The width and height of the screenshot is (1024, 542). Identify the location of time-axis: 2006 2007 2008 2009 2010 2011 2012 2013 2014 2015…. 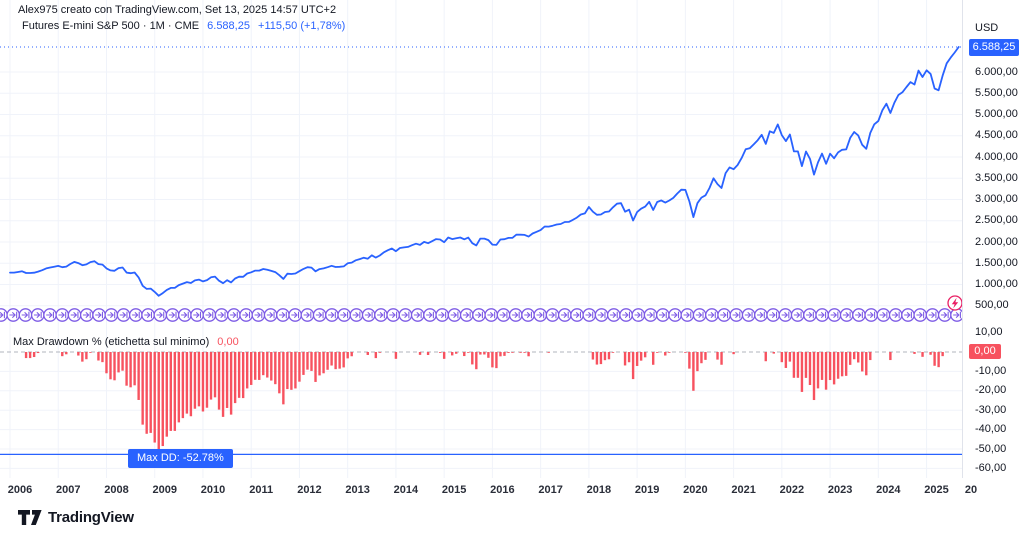
(512, 491).